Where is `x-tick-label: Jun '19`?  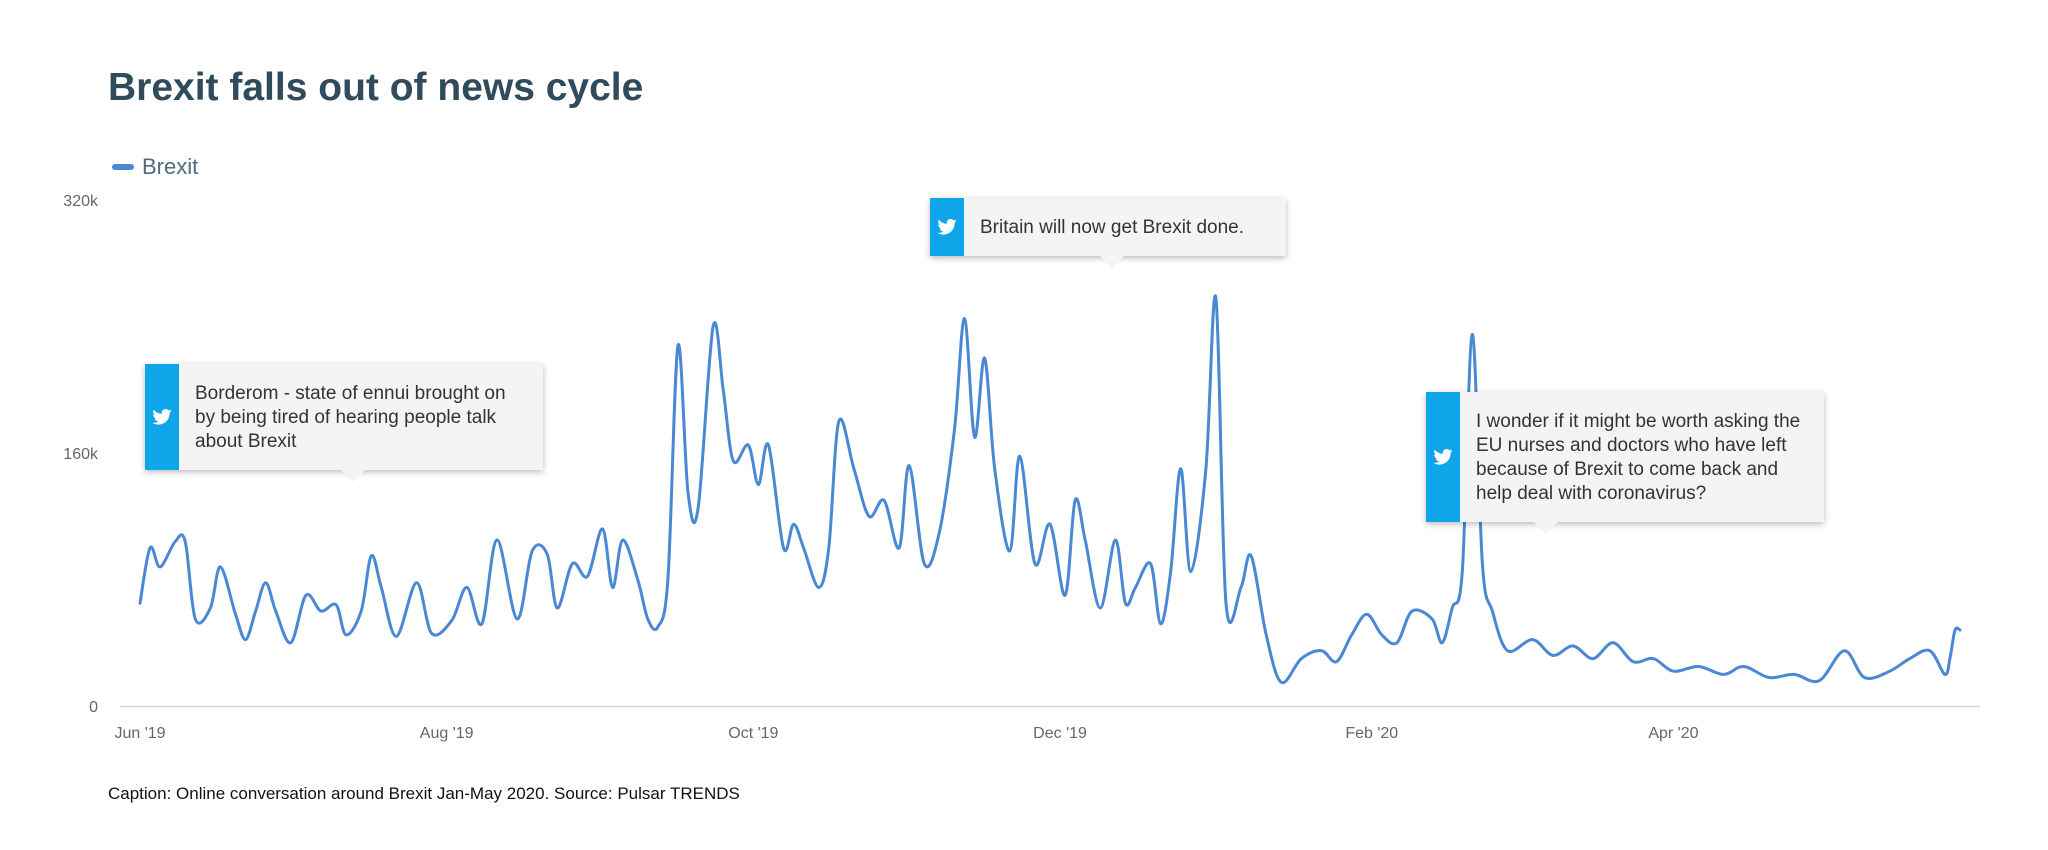 x-tick-label: Jun '19 is located at coordinates (139, 733).